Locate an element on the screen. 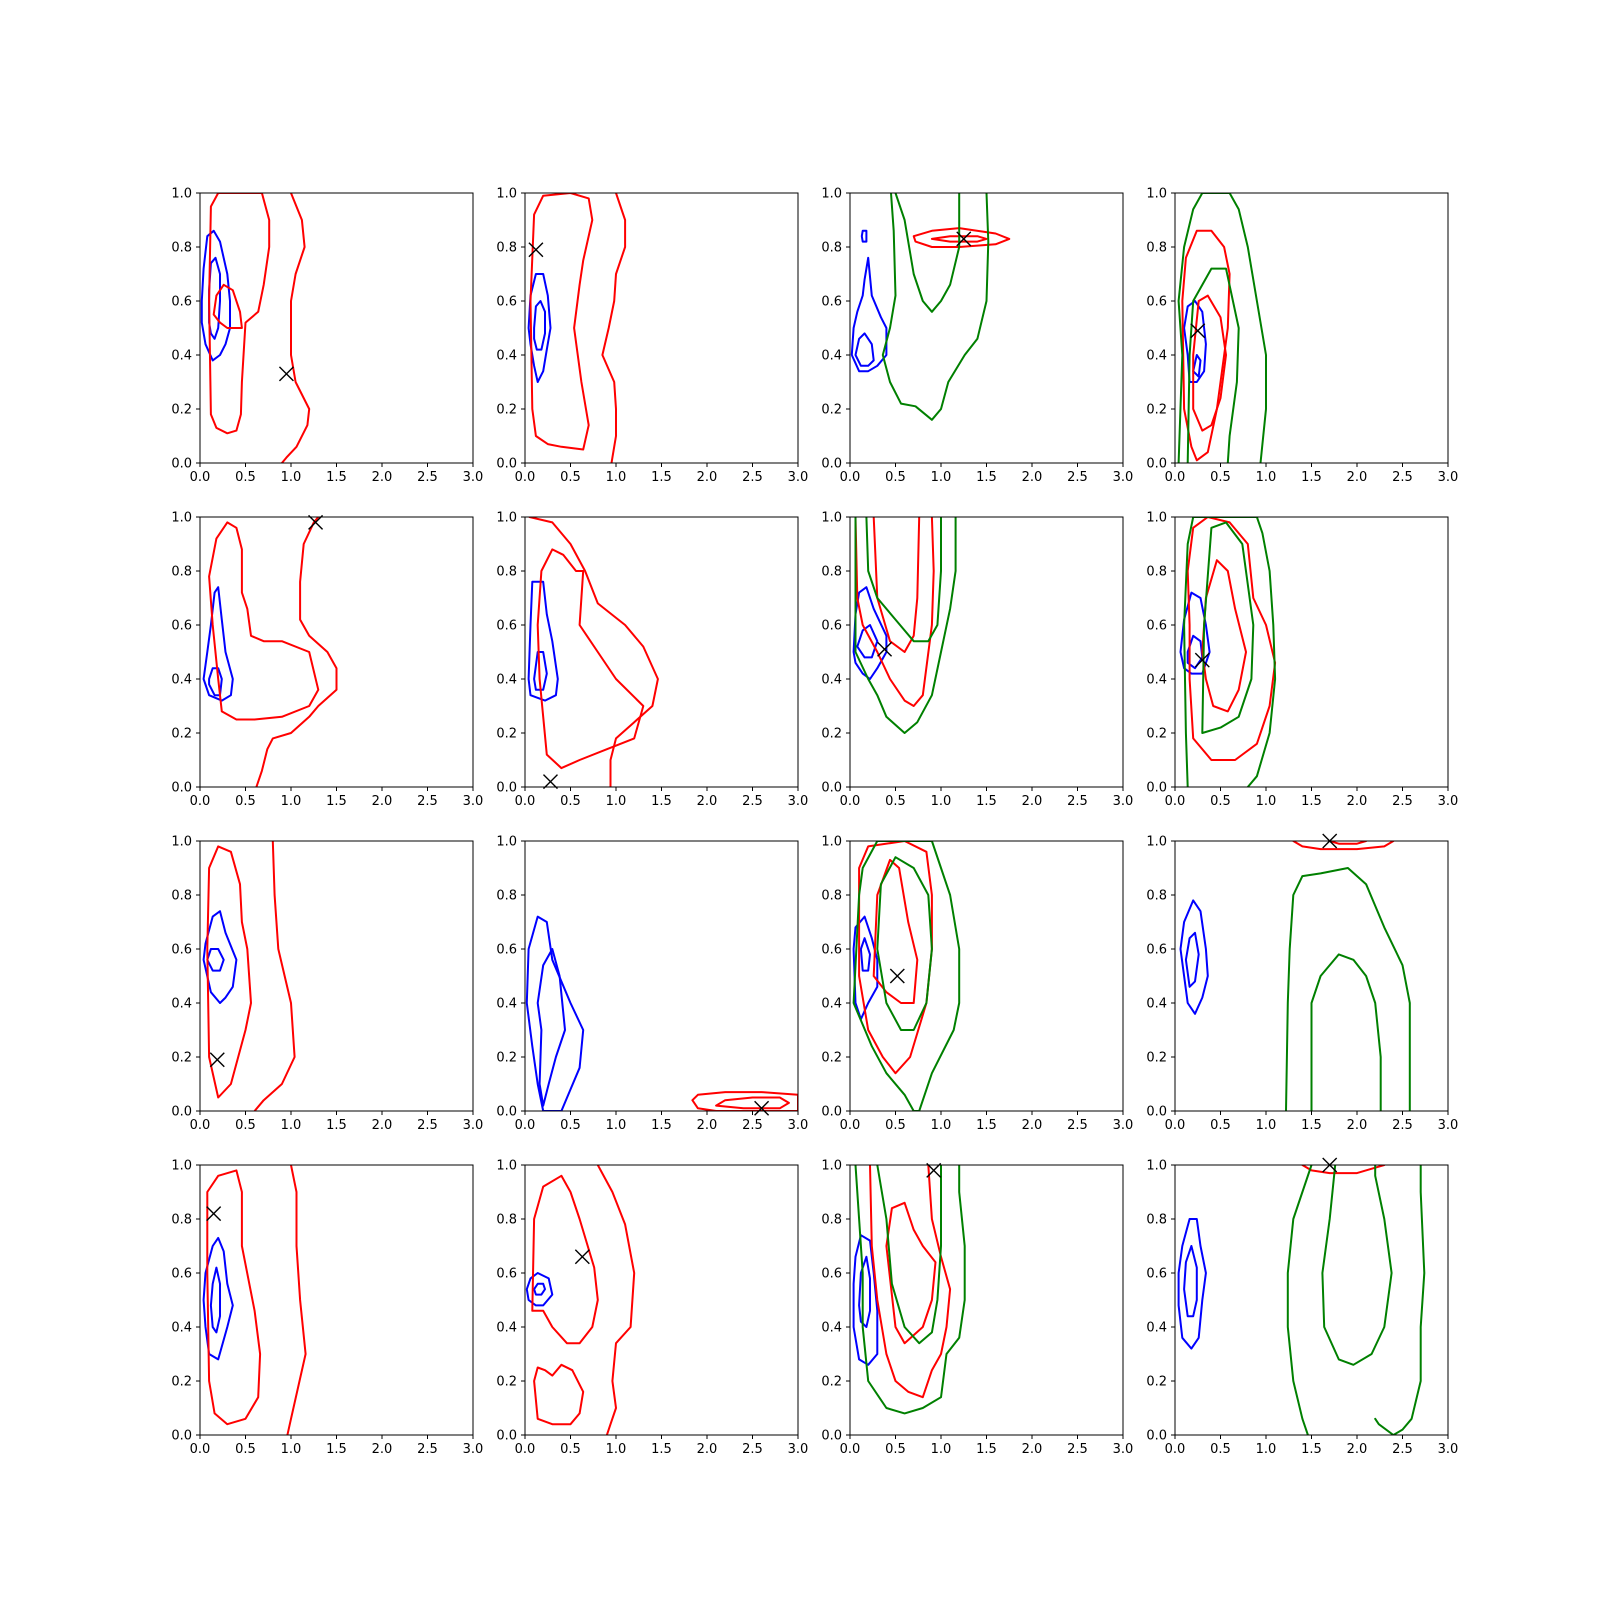  subplot-r2-c3: 0.0 0.5 1.0 1.5 2.0 2.5 3.0 0.0 0.2 0.4 0.6 0.8 1.0 is located at coordinates (1302, 983).